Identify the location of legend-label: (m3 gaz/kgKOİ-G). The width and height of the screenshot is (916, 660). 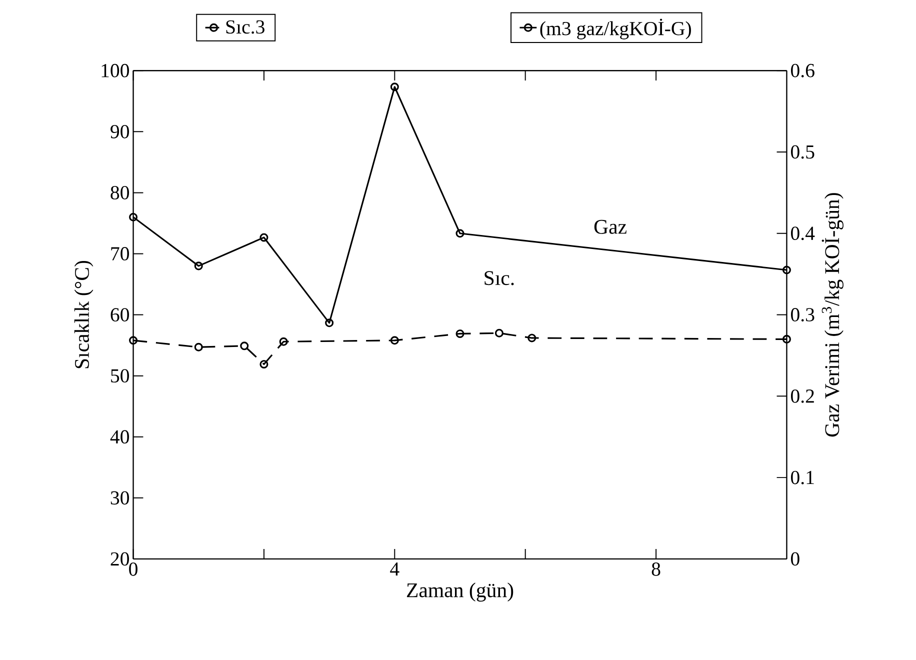
(615, 29).